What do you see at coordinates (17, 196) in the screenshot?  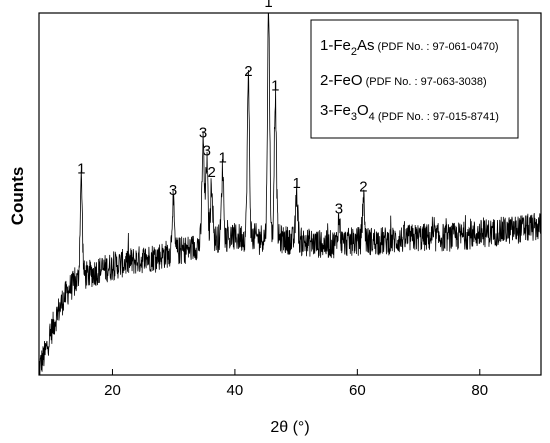 I see `y-axis-title: Counts` at bounding box center [17, 196].